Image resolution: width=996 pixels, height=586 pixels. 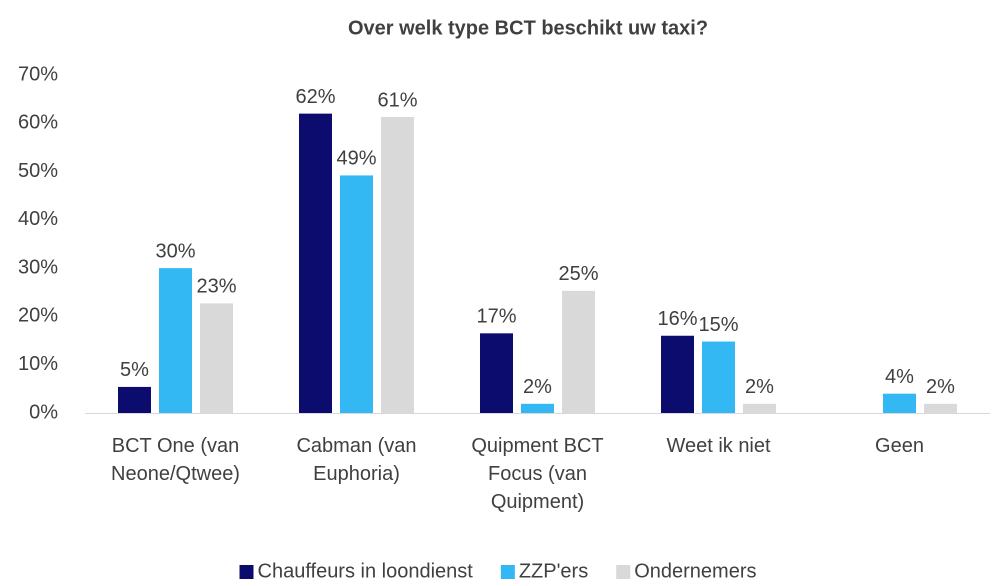 I want to click on data-label: 5%, so click(x=134, y=370).